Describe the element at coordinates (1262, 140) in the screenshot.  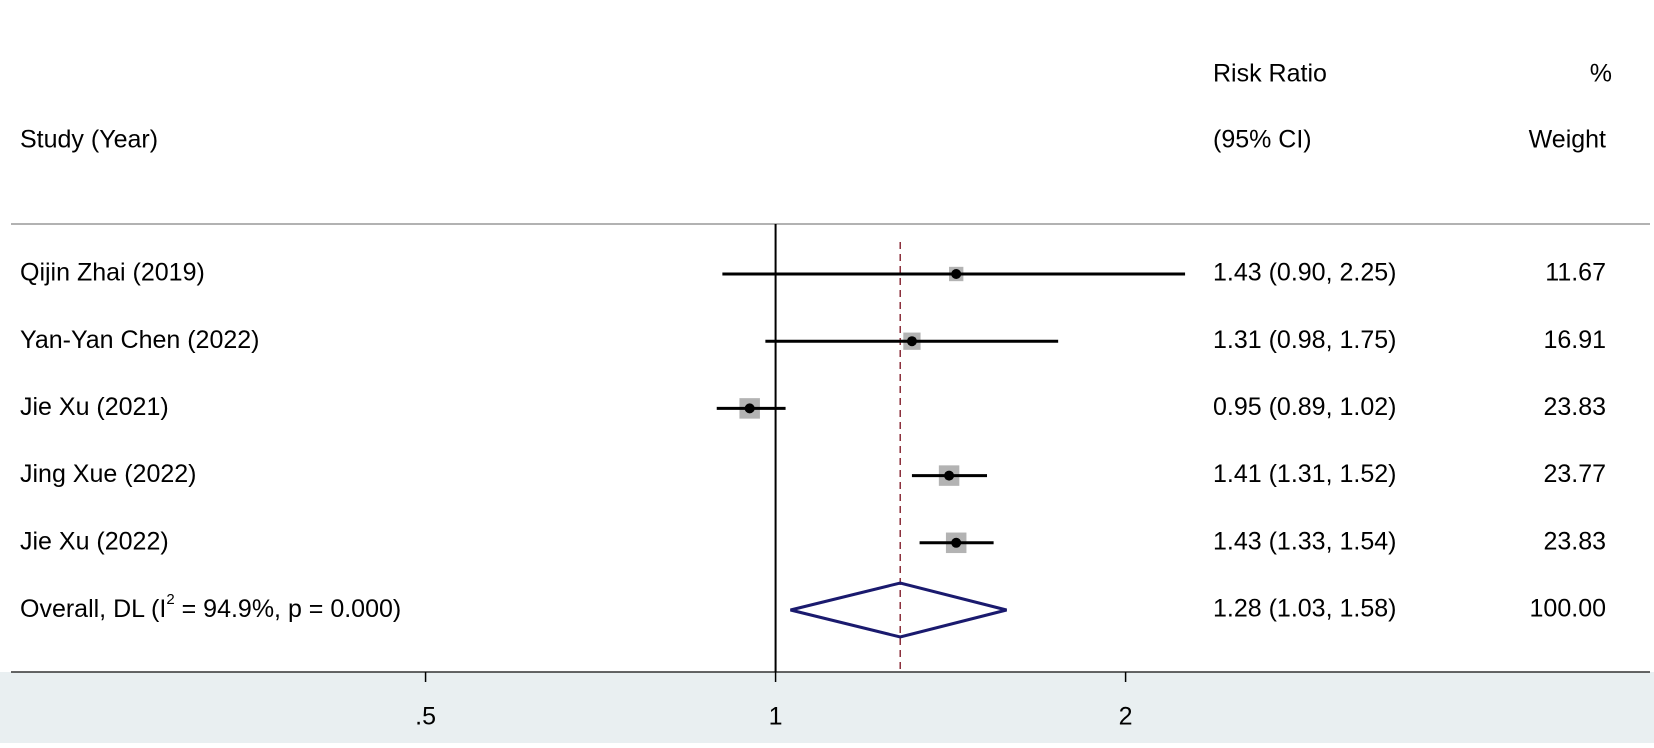
I see `header-effect-ci: (95% CI)` at that location.